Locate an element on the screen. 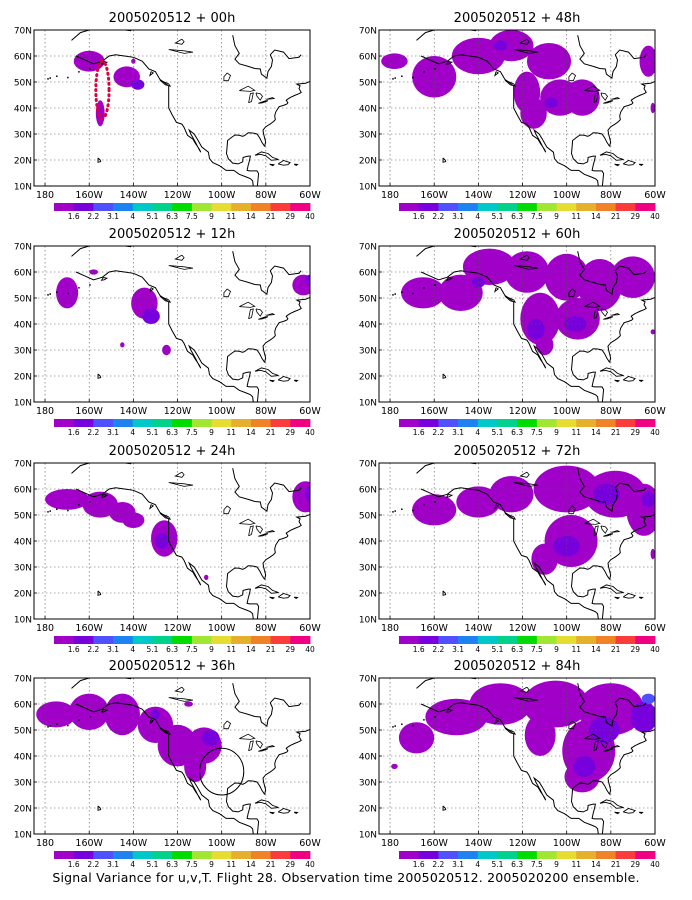 The height and width of the screenshot is (900, 692). lon-tick-label: 180 is located at coordinates (45, 628).